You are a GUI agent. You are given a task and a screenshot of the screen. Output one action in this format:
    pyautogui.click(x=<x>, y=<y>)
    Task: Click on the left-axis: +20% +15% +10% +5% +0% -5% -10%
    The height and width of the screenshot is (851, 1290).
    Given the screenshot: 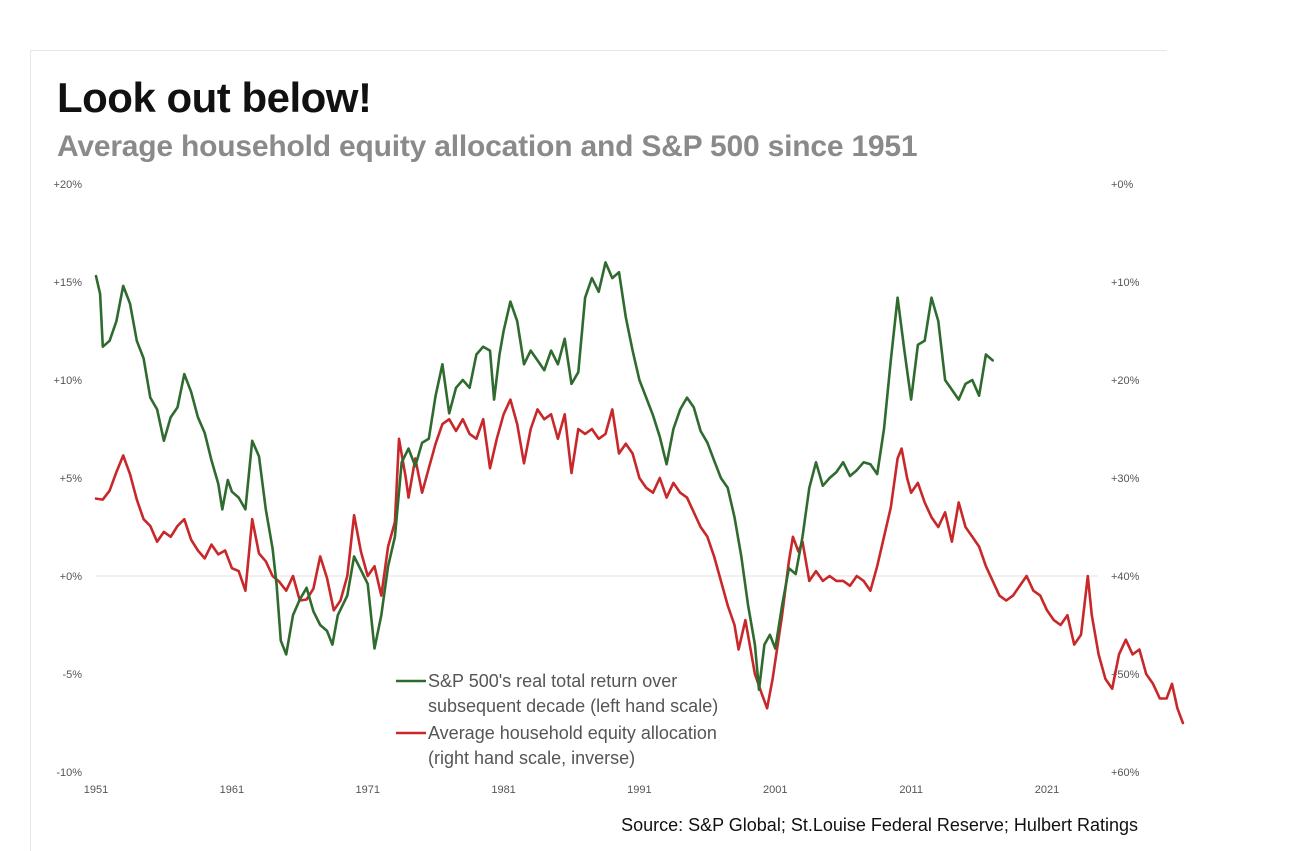 What is the action you would take?
    pyautogui.click(x=68, y=479)
    